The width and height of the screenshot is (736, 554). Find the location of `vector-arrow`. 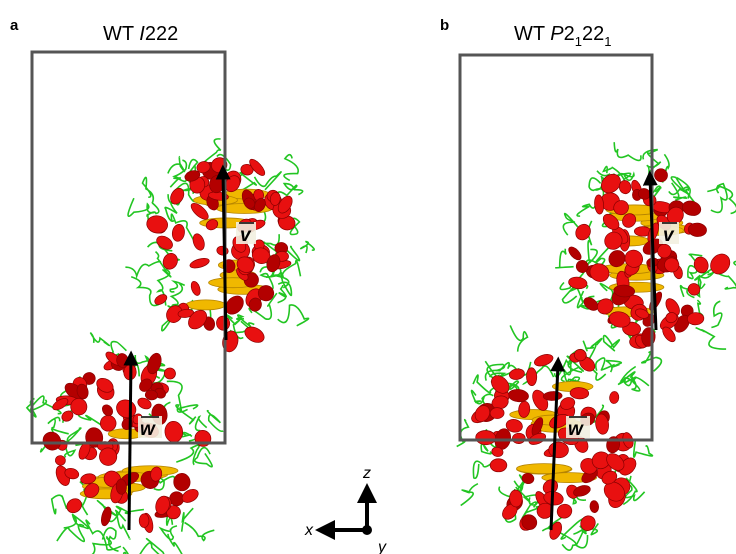

vector-arrow is located at coordinates (223, 252).